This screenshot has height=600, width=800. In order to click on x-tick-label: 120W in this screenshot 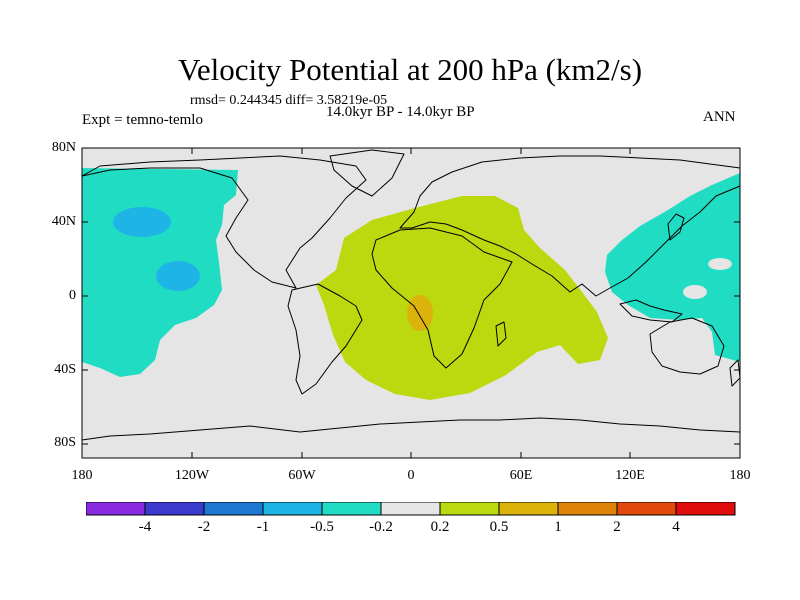, I will do `click(192, 475)`.